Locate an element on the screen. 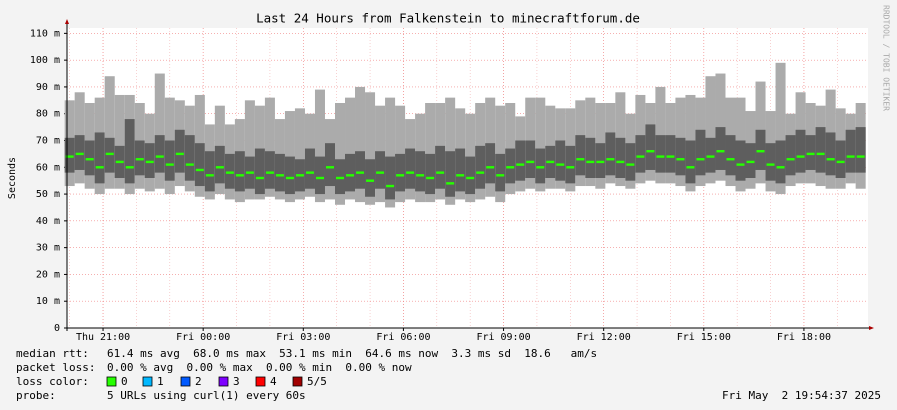 This screenshot has height=410, width=897. y-tick-label: 60 m is located at coordinates (48, 167).